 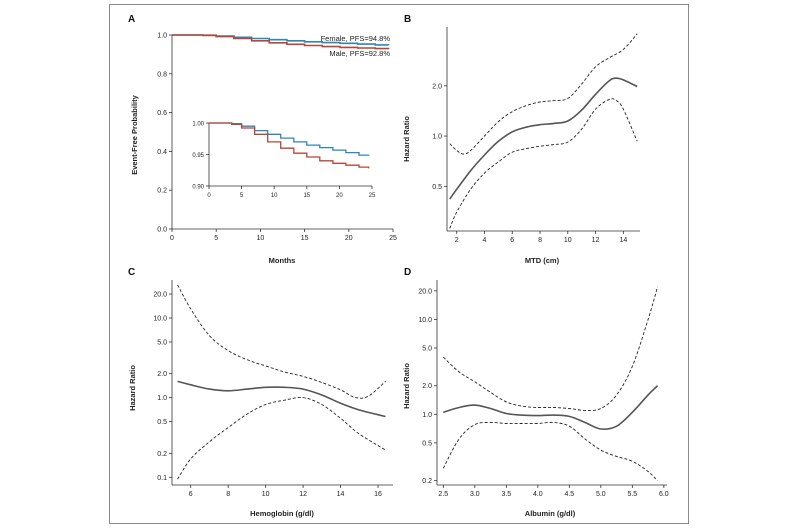 What do you see at coordinates (359, 53) in the screenshot?
I see `legend-male: Male, PFS=92.8%` at bounding box center [359, 53].